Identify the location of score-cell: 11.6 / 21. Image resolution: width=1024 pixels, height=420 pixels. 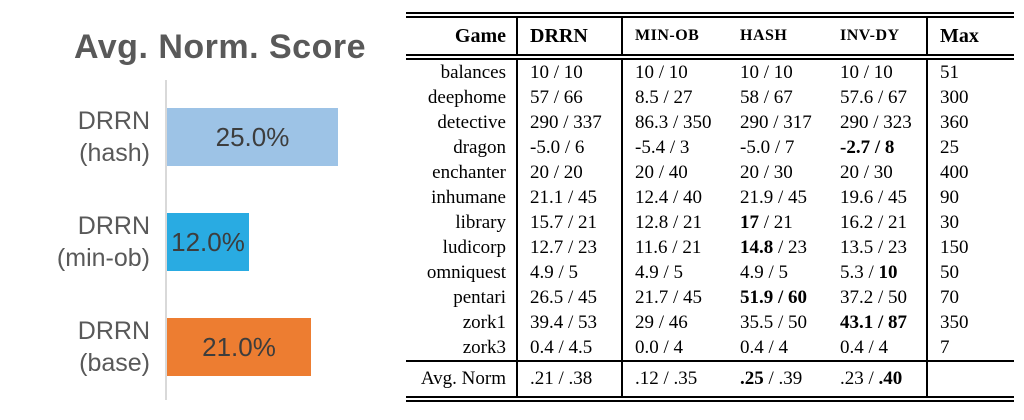
(674, 247).